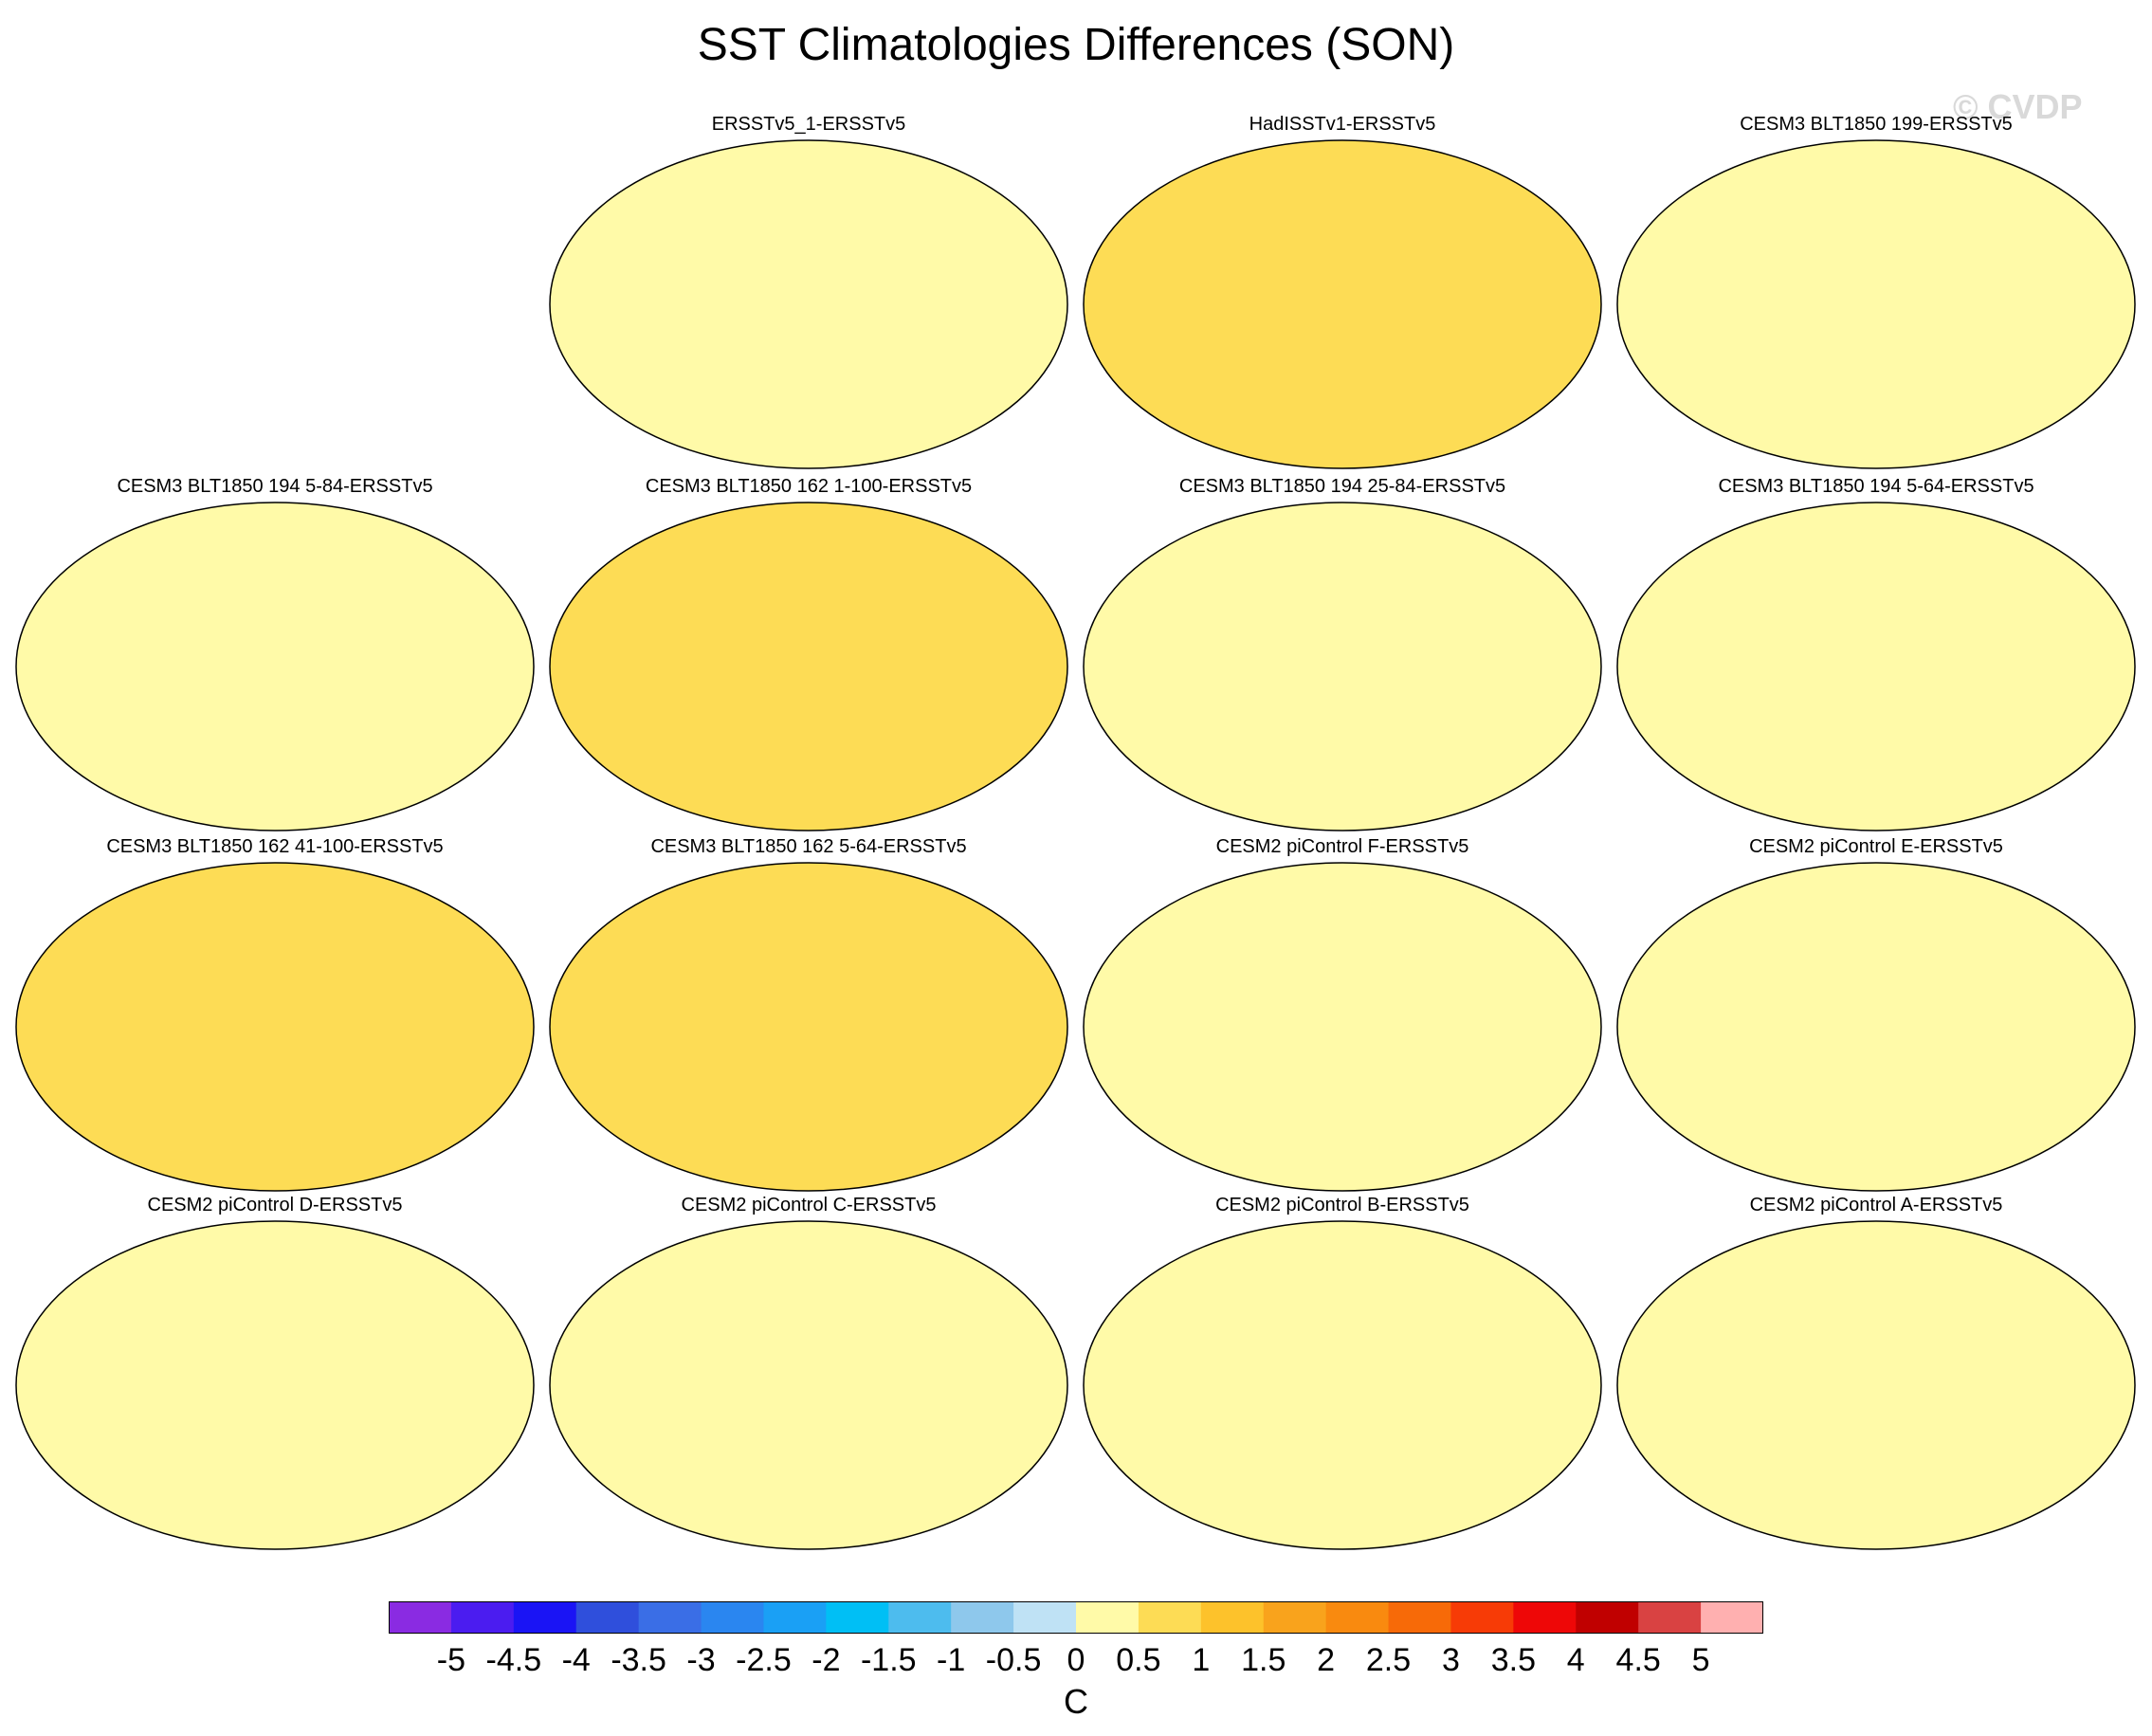  I want to click on colorbar-tick-label: -1, so click(952, 1660).